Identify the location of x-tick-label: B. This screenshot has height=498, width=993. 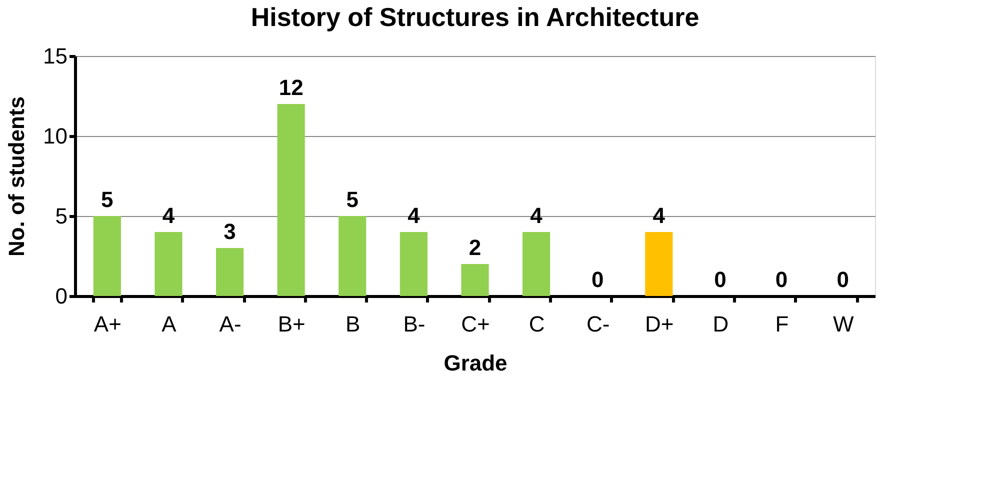
(353, 324).